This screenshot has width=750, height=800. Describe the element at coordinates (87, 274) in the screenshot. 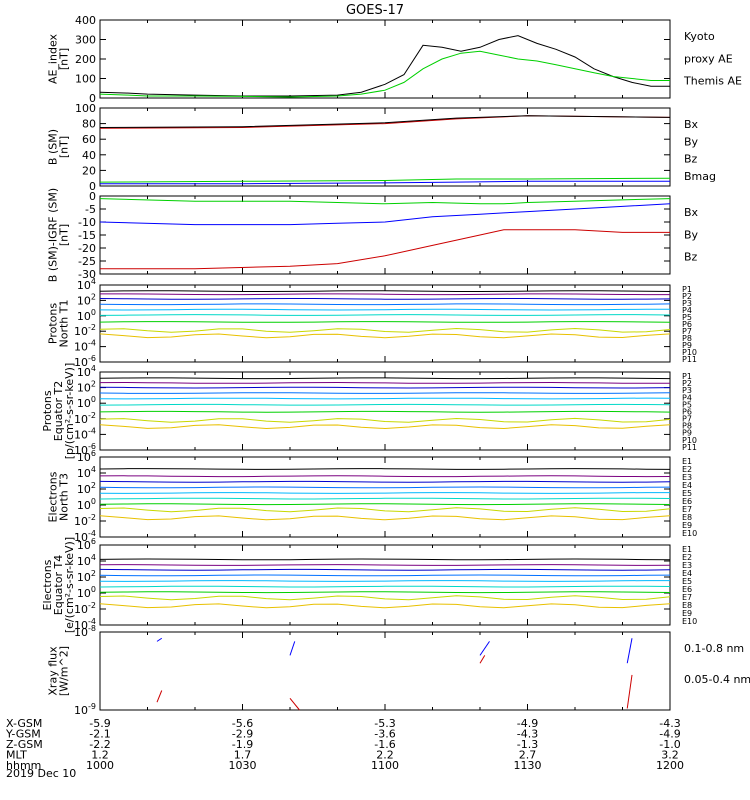

I see `ytick-label: -30` at that location.